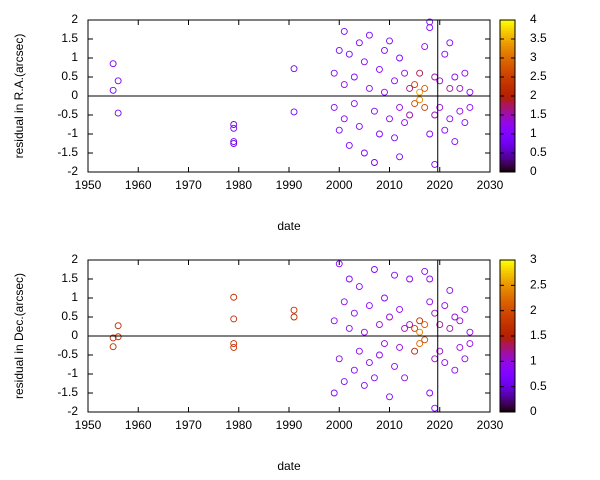 This screenshot has width=600, height=480. I want to click on colorbar-tick-label: 0.5, so click(538, 152).